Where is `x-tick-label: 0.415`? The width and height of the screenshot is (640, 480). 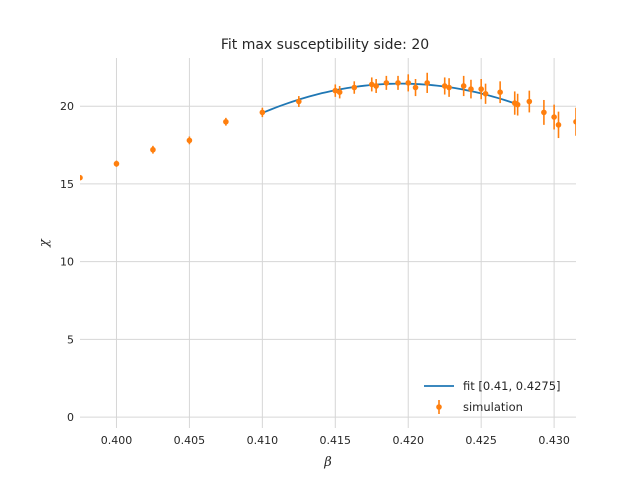
x-tick-label: 0.415 is located at coordinates (336, 440).